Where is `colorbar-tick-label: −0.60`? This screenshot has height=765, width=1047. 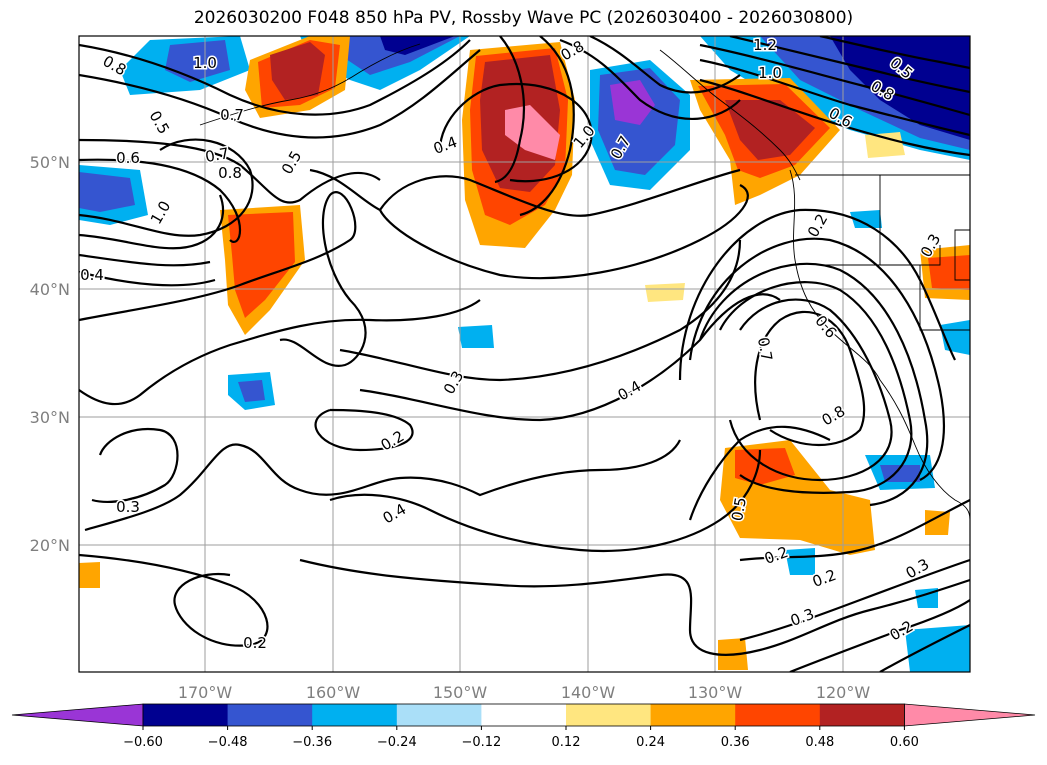 colorbar-tick-label: −0.60 is located at coordinates (143, 742).